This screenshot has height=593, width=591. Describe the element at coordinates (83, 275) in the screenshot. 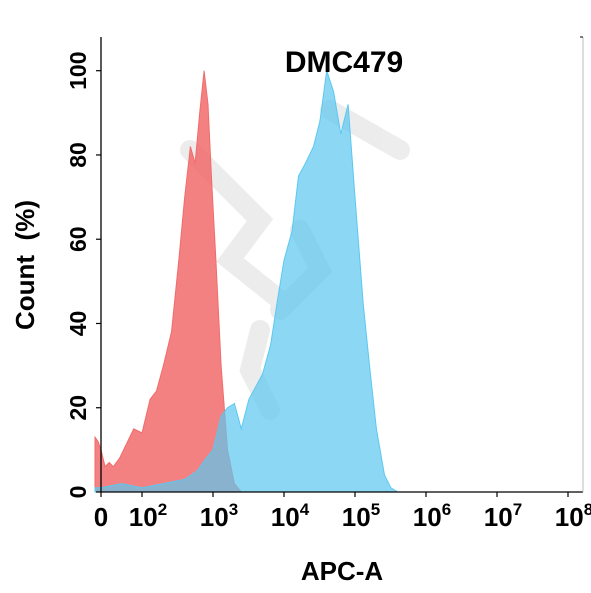

I see `y-ticks: 0 20 40 60 80 100` at that location.